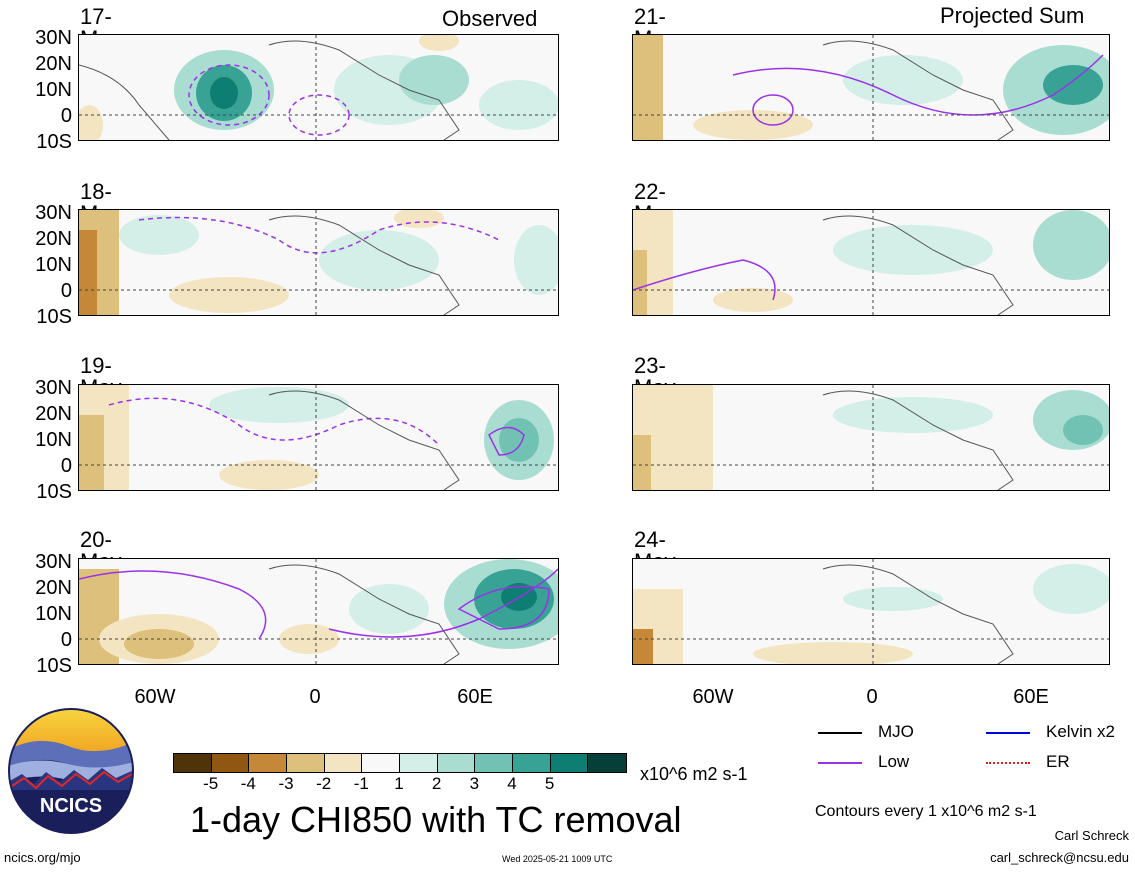 Image resolution: width=1135 pixels, height=872 pixels. I want to click on colorbar, so click(400, 763).